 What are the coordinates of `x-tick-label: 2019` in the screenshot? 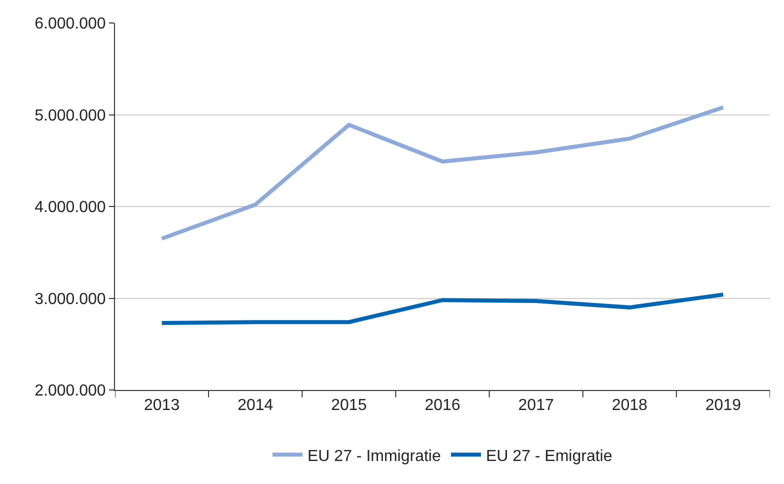 It's located at (723, 405).